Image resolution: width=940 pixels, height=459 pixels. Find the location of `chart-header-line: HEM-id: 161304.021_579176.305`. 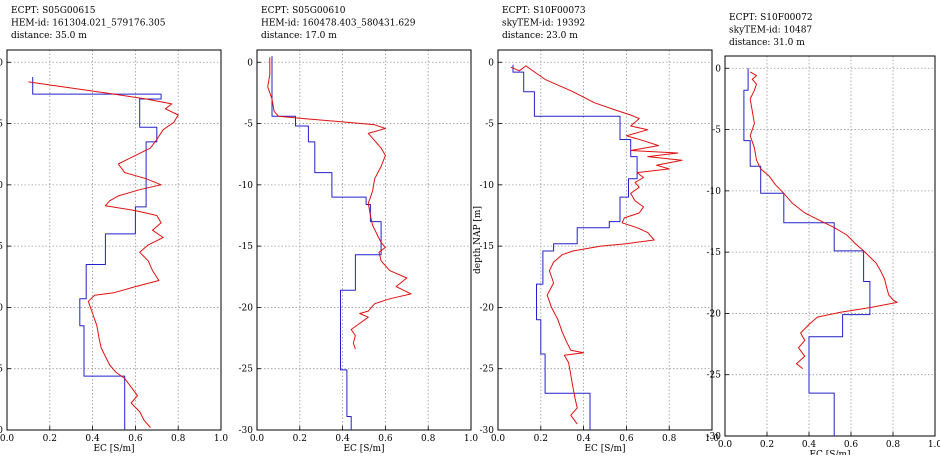

chart-header-line: HEM-id: 161304.021_579176.305 is located at coordinates (88, 24).